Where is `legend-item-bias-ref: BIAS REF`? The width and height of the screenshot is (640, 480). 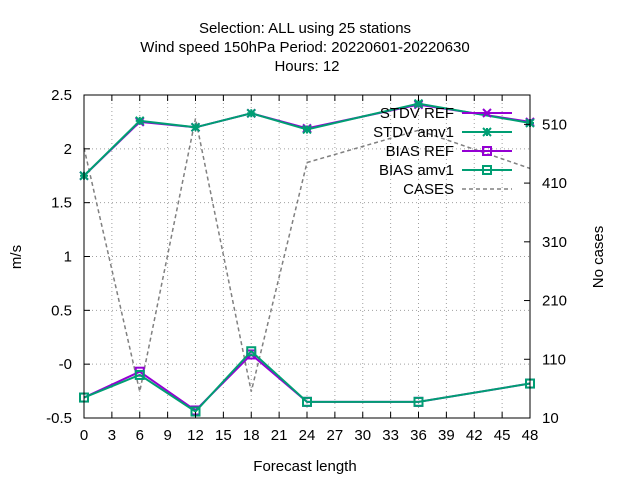
legend-item-bias-ref: BIAS REF is located at coordinates (449, 151).